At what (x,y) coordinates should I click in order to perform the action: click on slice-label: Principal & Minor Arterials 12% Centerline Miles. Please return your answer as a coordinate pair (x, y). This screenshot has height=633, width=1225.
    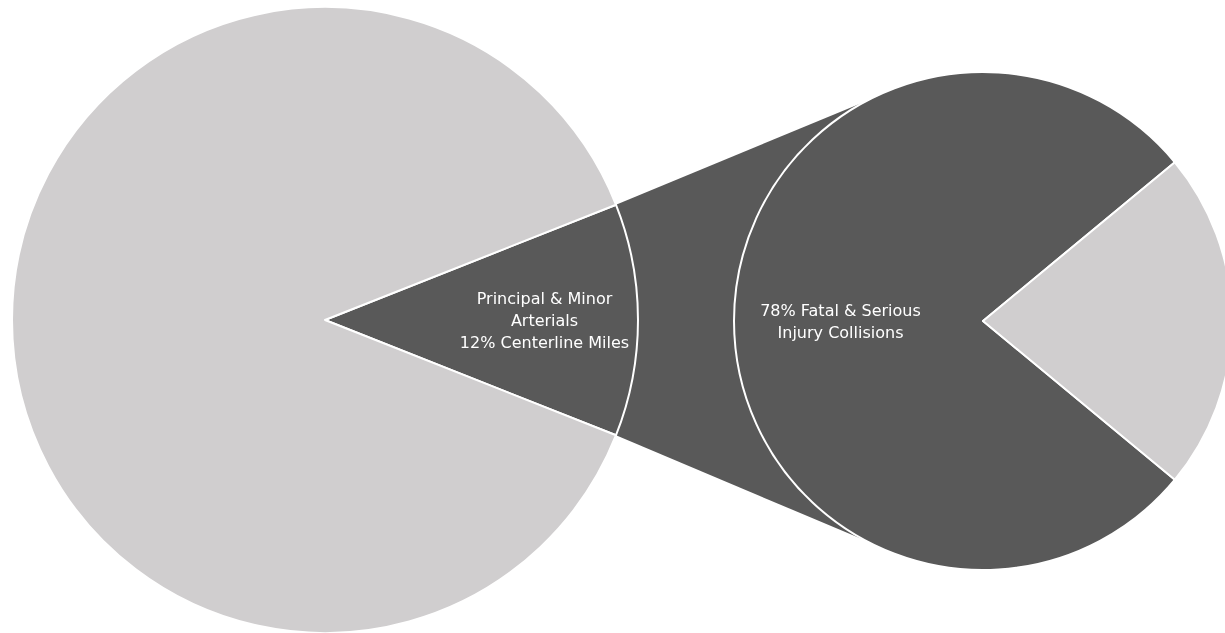
    Looking at the image, I should click on (544, 320).